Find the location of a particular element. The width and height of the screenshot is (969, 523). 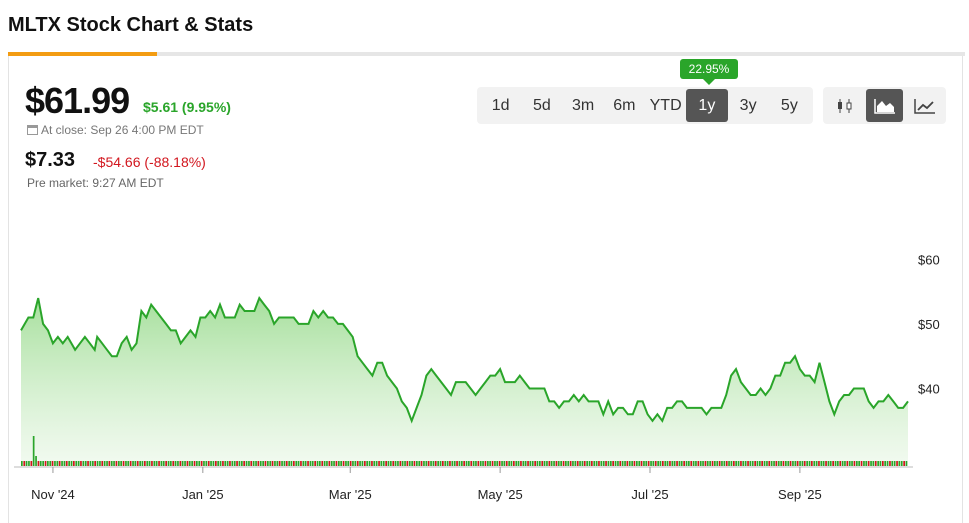

x-tick-label: Jul '25 is located at coordinates (649, 494).